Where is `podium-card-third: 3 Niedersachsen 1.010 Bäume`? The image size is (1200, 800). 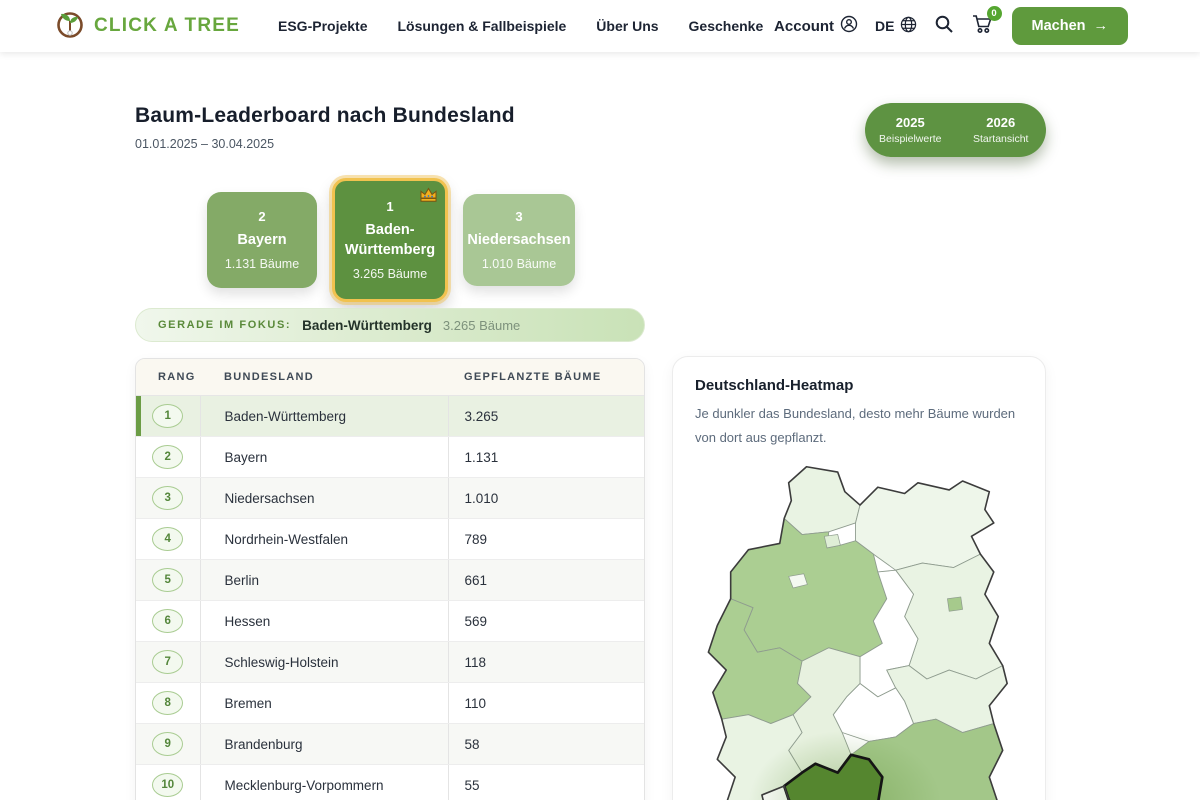
podium-card-third: 3 Niedersachsen 1.010 Bäume is located at coordinates (519, 240).